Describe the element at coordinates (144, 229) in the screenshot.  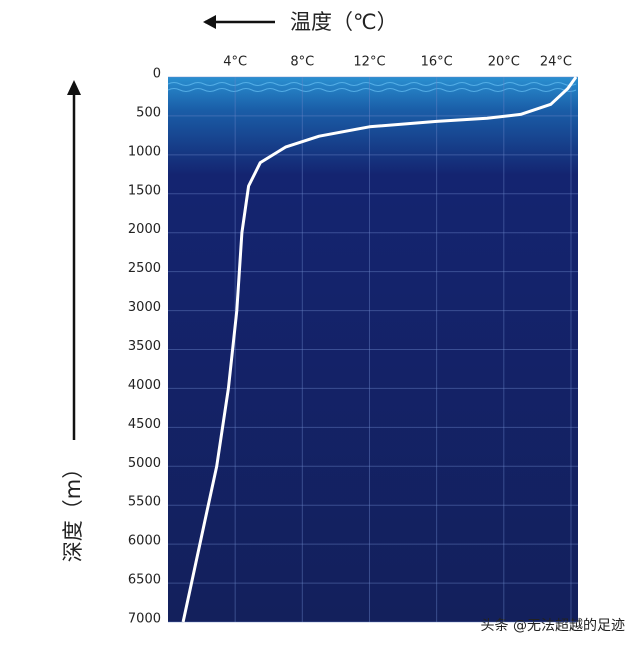
I see `y-tick-label: 2000` at that location.